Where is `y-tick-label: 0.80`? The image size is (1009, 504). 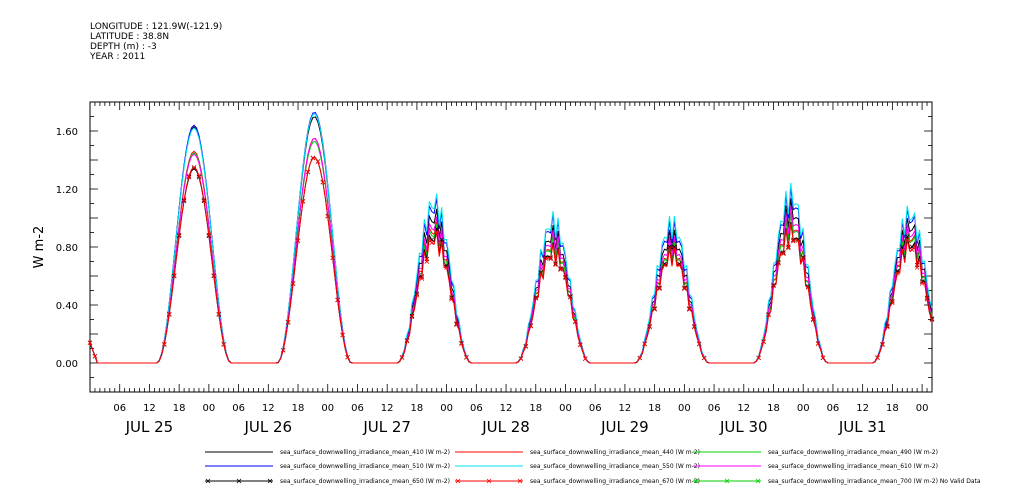 y-tick-label: 0.80 is located at coordinates (67, 248).